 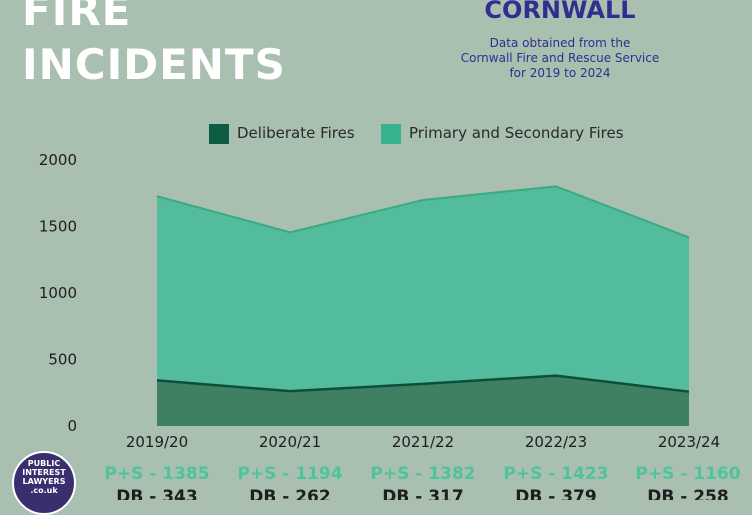 What do you see at coordinates (422, 493) in the screenshot?
I see `footer-label-db: DB - 317` at bounding box center [422, 493].